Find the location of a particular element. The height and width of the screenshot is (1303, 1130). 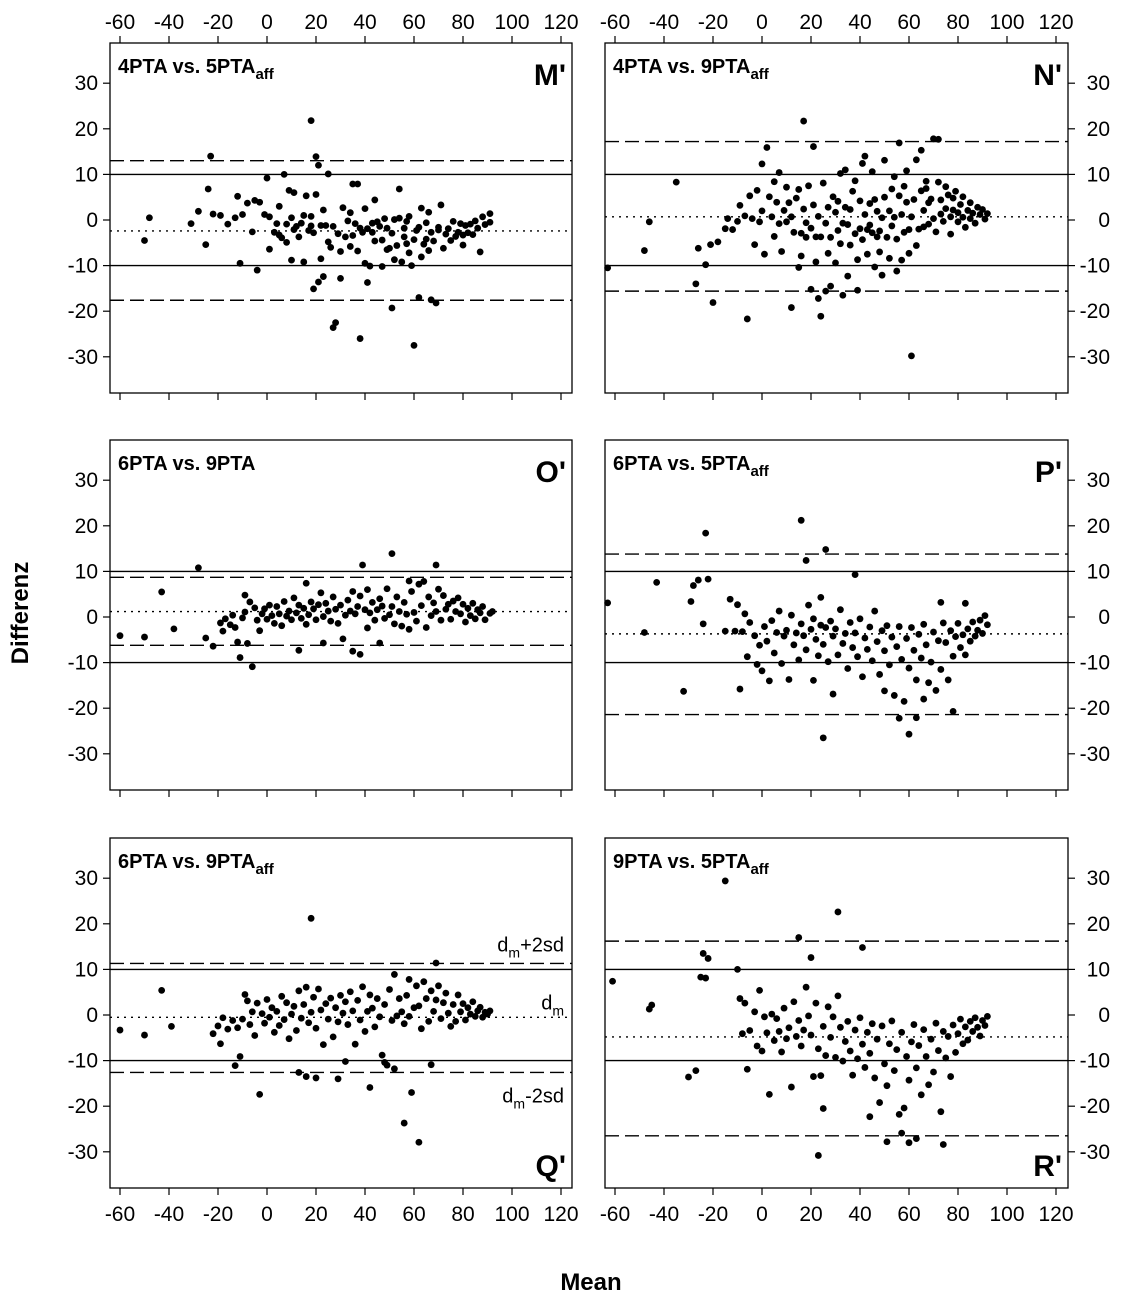

y-tick-label: 30 is located at coordinates (86, 480).